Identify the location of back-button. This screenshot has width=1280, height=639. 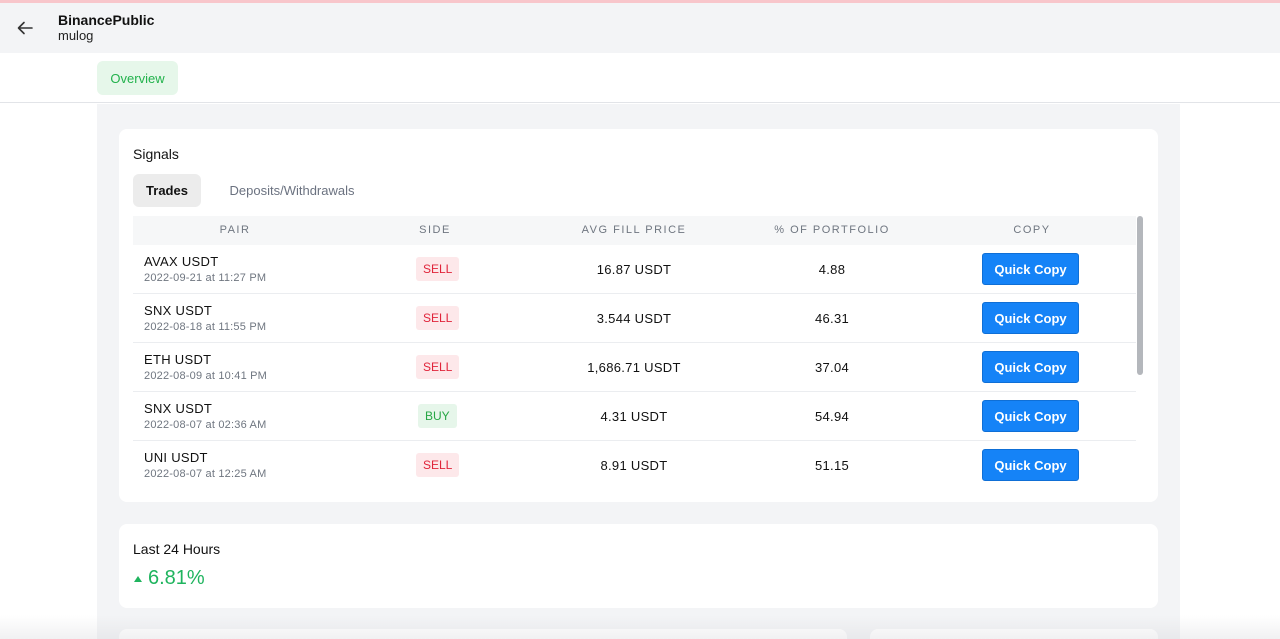
(25, 28).